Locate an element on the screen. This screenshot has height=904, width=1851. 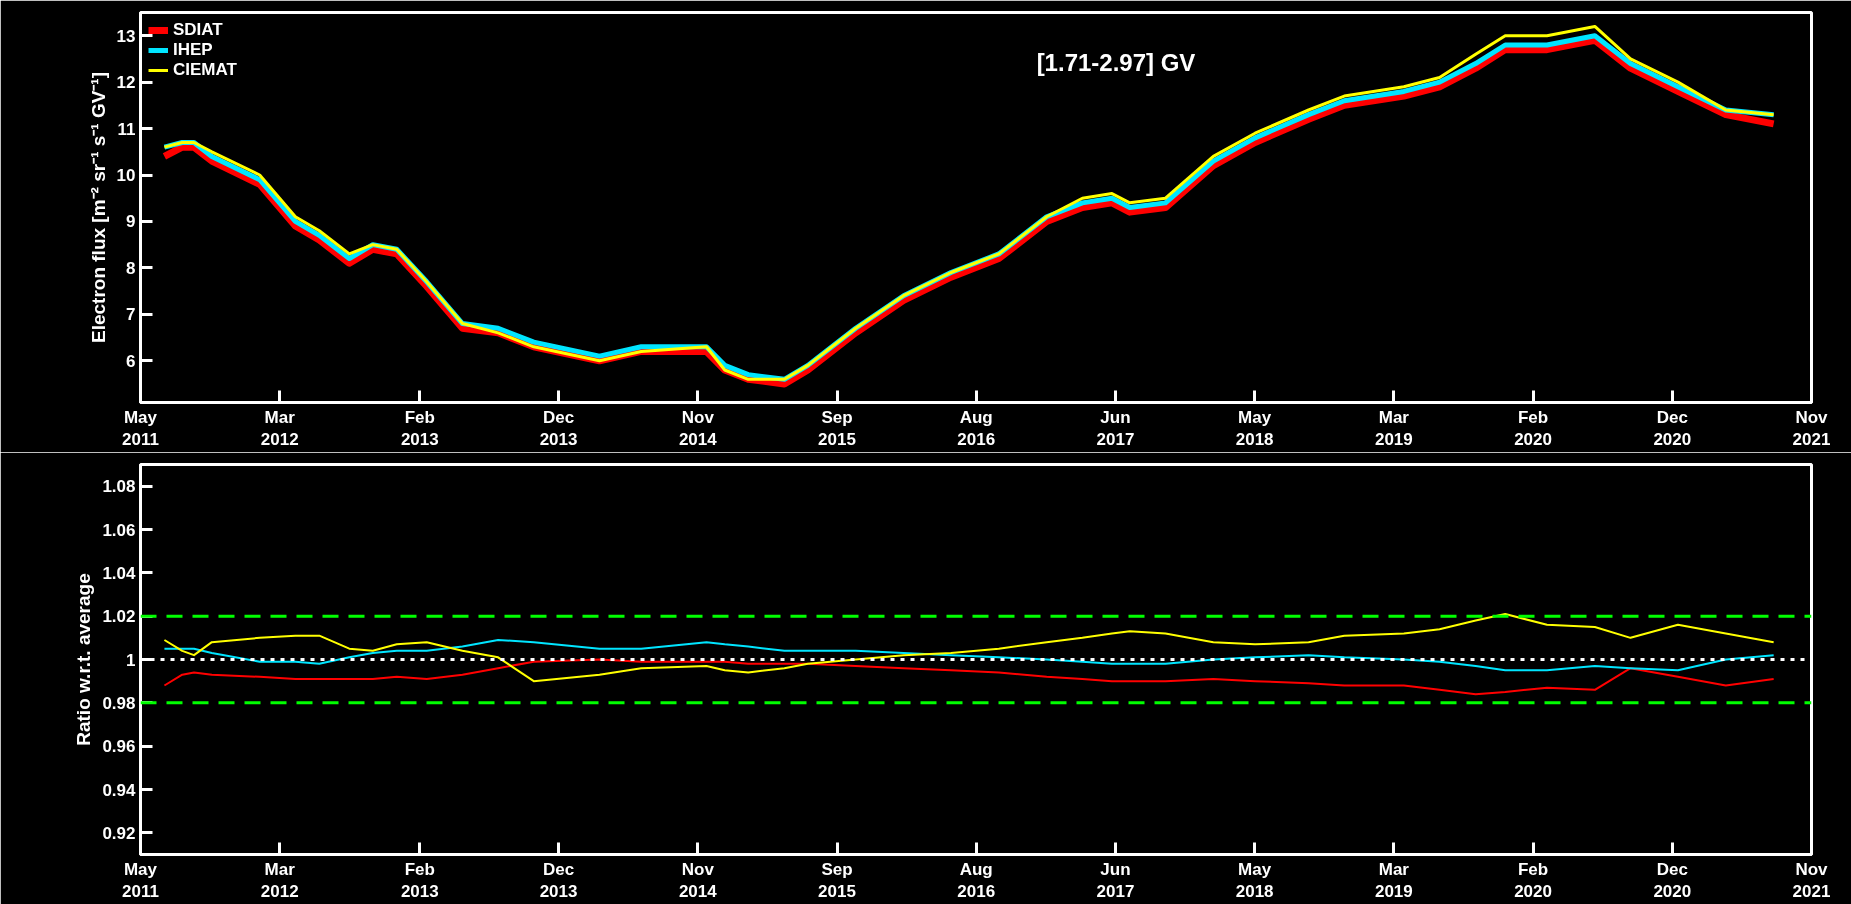
y-tick-label: 1.02 is located at coordinates (119, 617).